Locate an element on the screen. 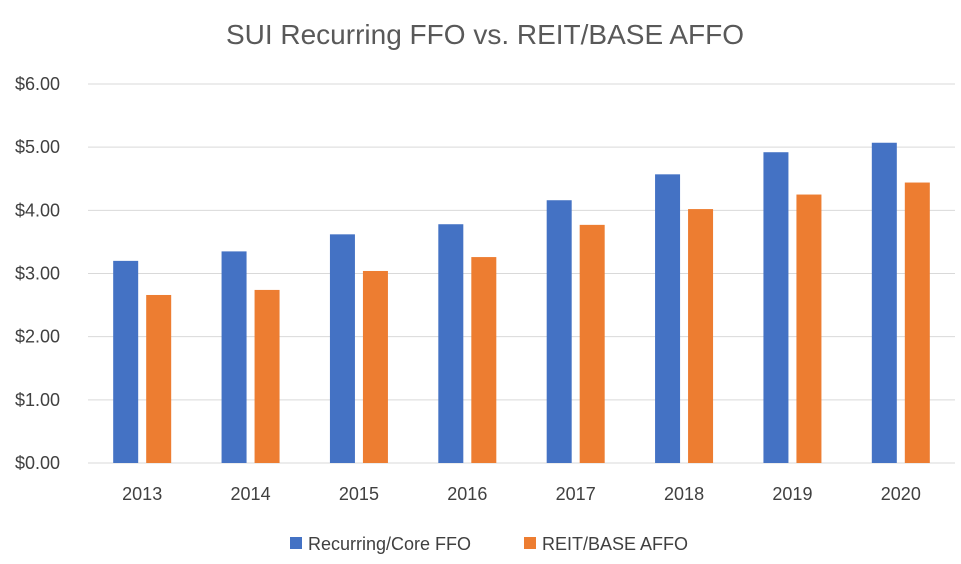 The image size is (961, 564). x-axis-tick-labels: 2013 2014 2015 2016 2017 2018 2019 2020 is located at coordinates (521, 494).